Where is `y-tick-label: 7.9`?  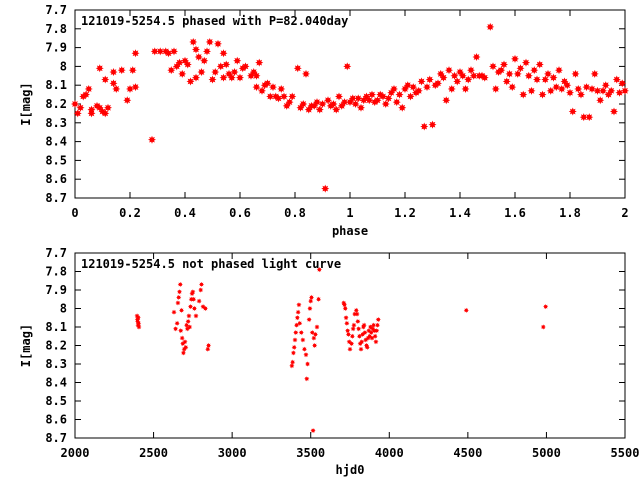 y-tick-label: 7.9 is located at coordinates (56, 290).